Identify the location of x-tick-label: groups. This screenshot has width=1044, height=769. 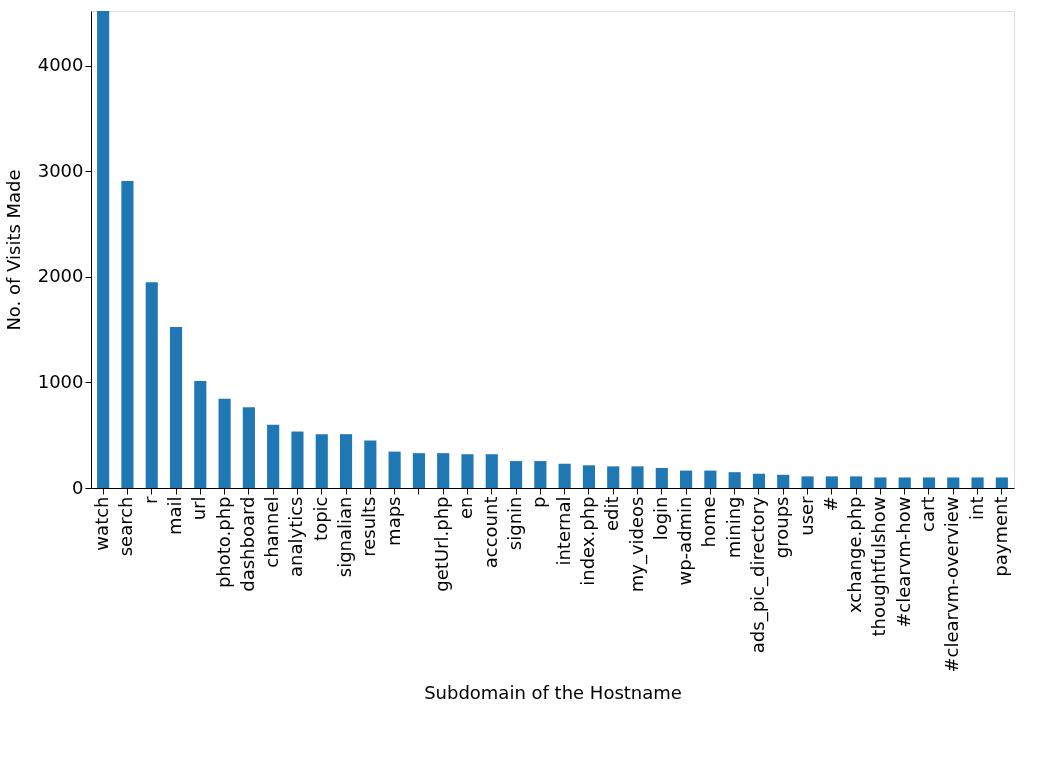
(782, 527).